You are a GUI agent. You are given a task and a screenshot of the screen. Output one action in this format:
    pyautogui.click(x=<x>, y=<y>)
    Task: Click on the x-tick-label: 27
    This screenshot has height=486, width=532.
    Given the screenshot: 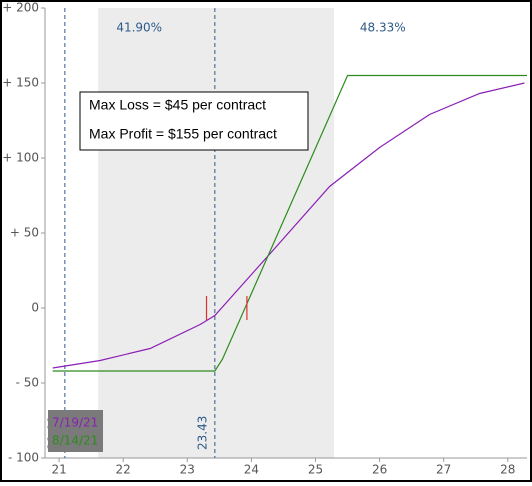 What is the action you would take?
    pyautogui.click(x=443, y=470)
    